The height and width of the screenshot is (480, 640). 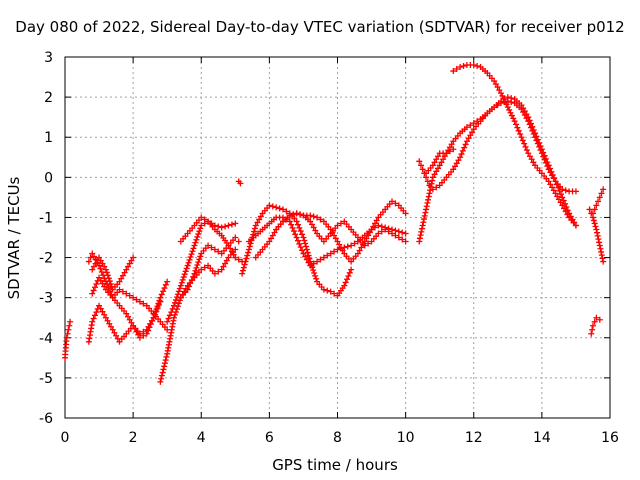 What do you see at coordinates (297, 250) in the screenshot?
I see `series-arc-j` at bounding box center [297, 250].